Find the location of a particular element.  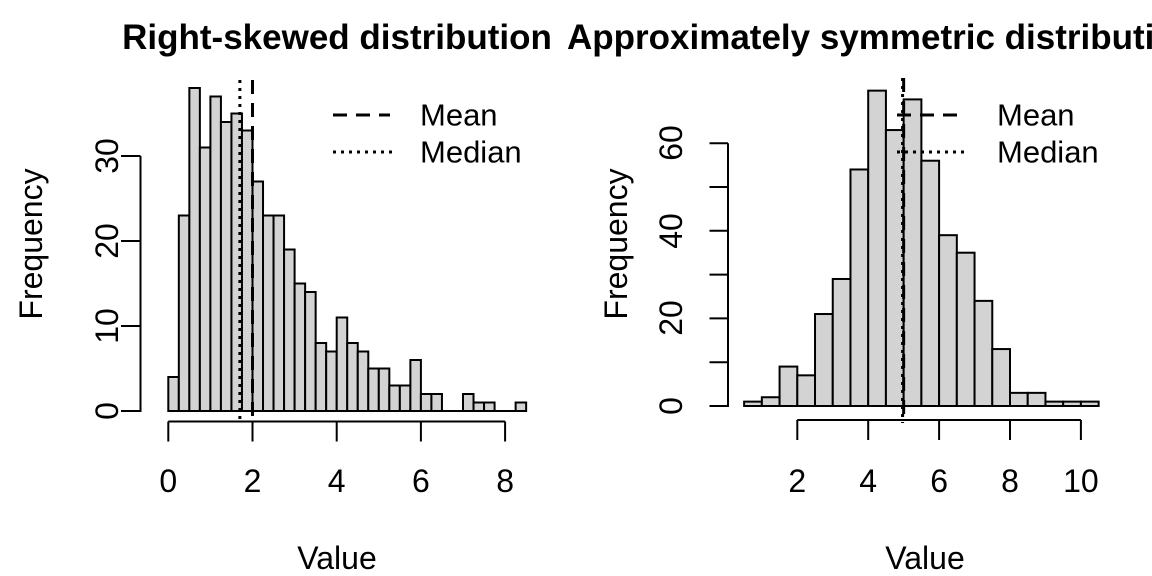

left-plot-title: Right-skewed distribution is located at coordinates (337, 37).